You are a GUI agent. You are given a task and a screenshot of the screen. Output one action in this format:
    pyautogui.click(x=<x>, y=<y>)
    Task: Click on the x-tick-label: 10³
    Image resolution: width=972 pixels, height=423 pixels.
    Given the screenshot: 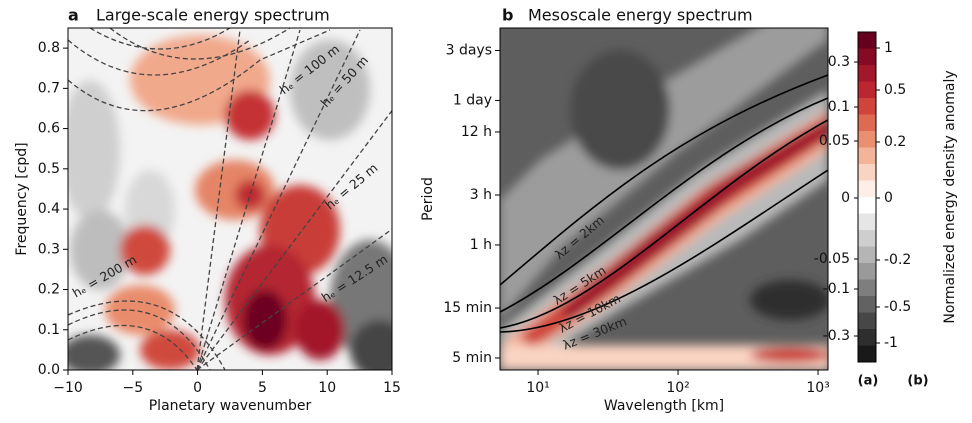 What is the action you would take?
    pyautogui.click(x=817, y=388)
    